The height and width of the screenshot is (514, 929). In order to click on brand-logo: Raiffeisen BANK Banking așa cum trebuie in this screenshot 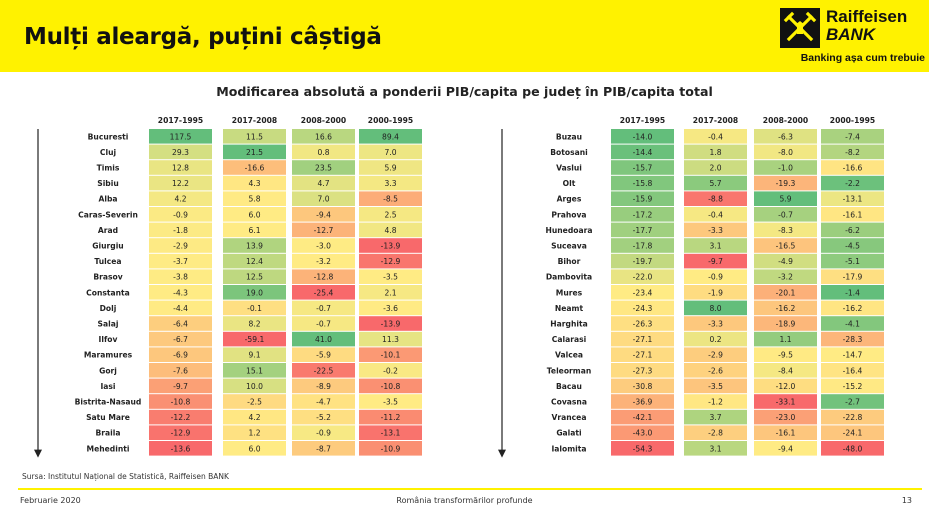, I will do `click(852, 37)`.